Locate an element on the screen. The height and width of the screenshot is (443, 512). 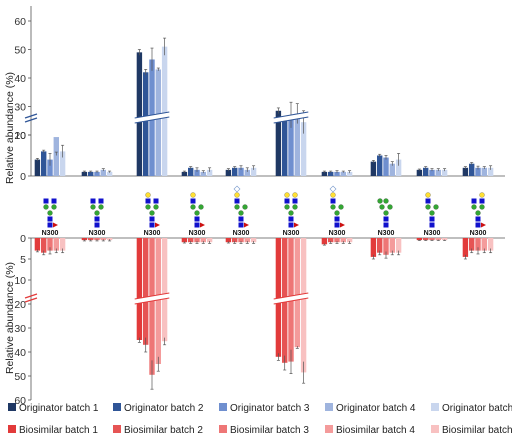
legend-label-biosimilar: Biosimilar batch 5 is located at coordinates (477, 430).